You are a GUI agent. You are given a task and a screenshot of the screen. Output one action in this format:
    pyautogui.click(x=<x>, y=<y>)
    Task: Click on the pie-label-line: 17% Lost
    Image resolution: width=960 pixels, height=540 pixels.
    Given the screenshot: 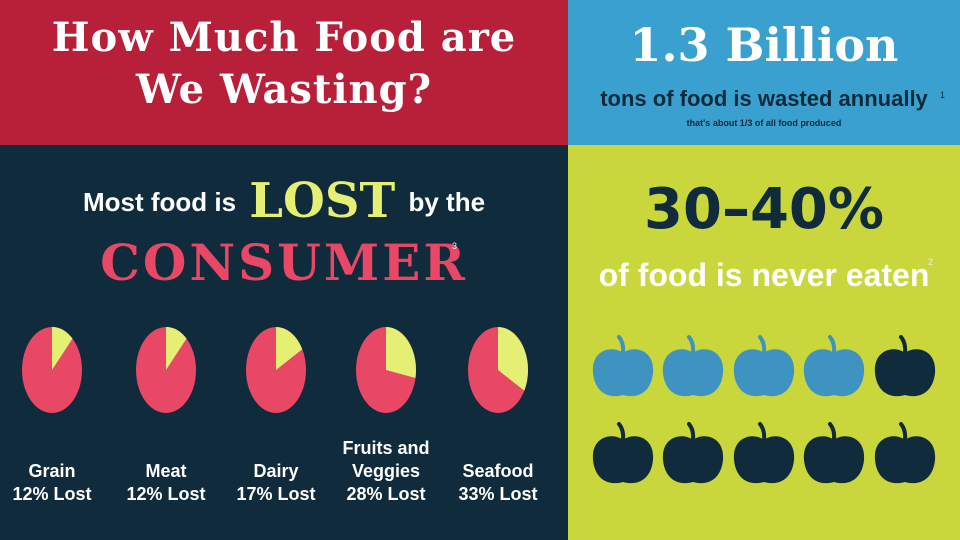 What is the action you would take?
    pyautogui.click(x=276, y=494)
    